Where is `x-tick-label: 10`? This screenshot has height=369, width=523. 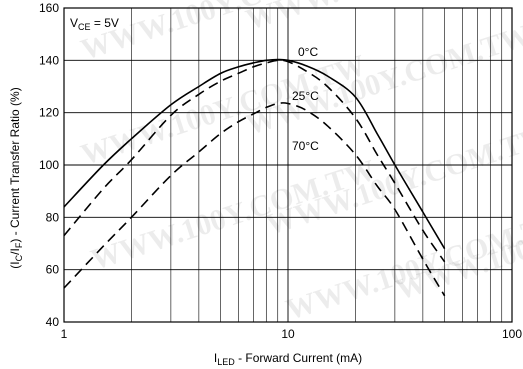
x-tick-label: 10 is located at coordinates (288, 334).